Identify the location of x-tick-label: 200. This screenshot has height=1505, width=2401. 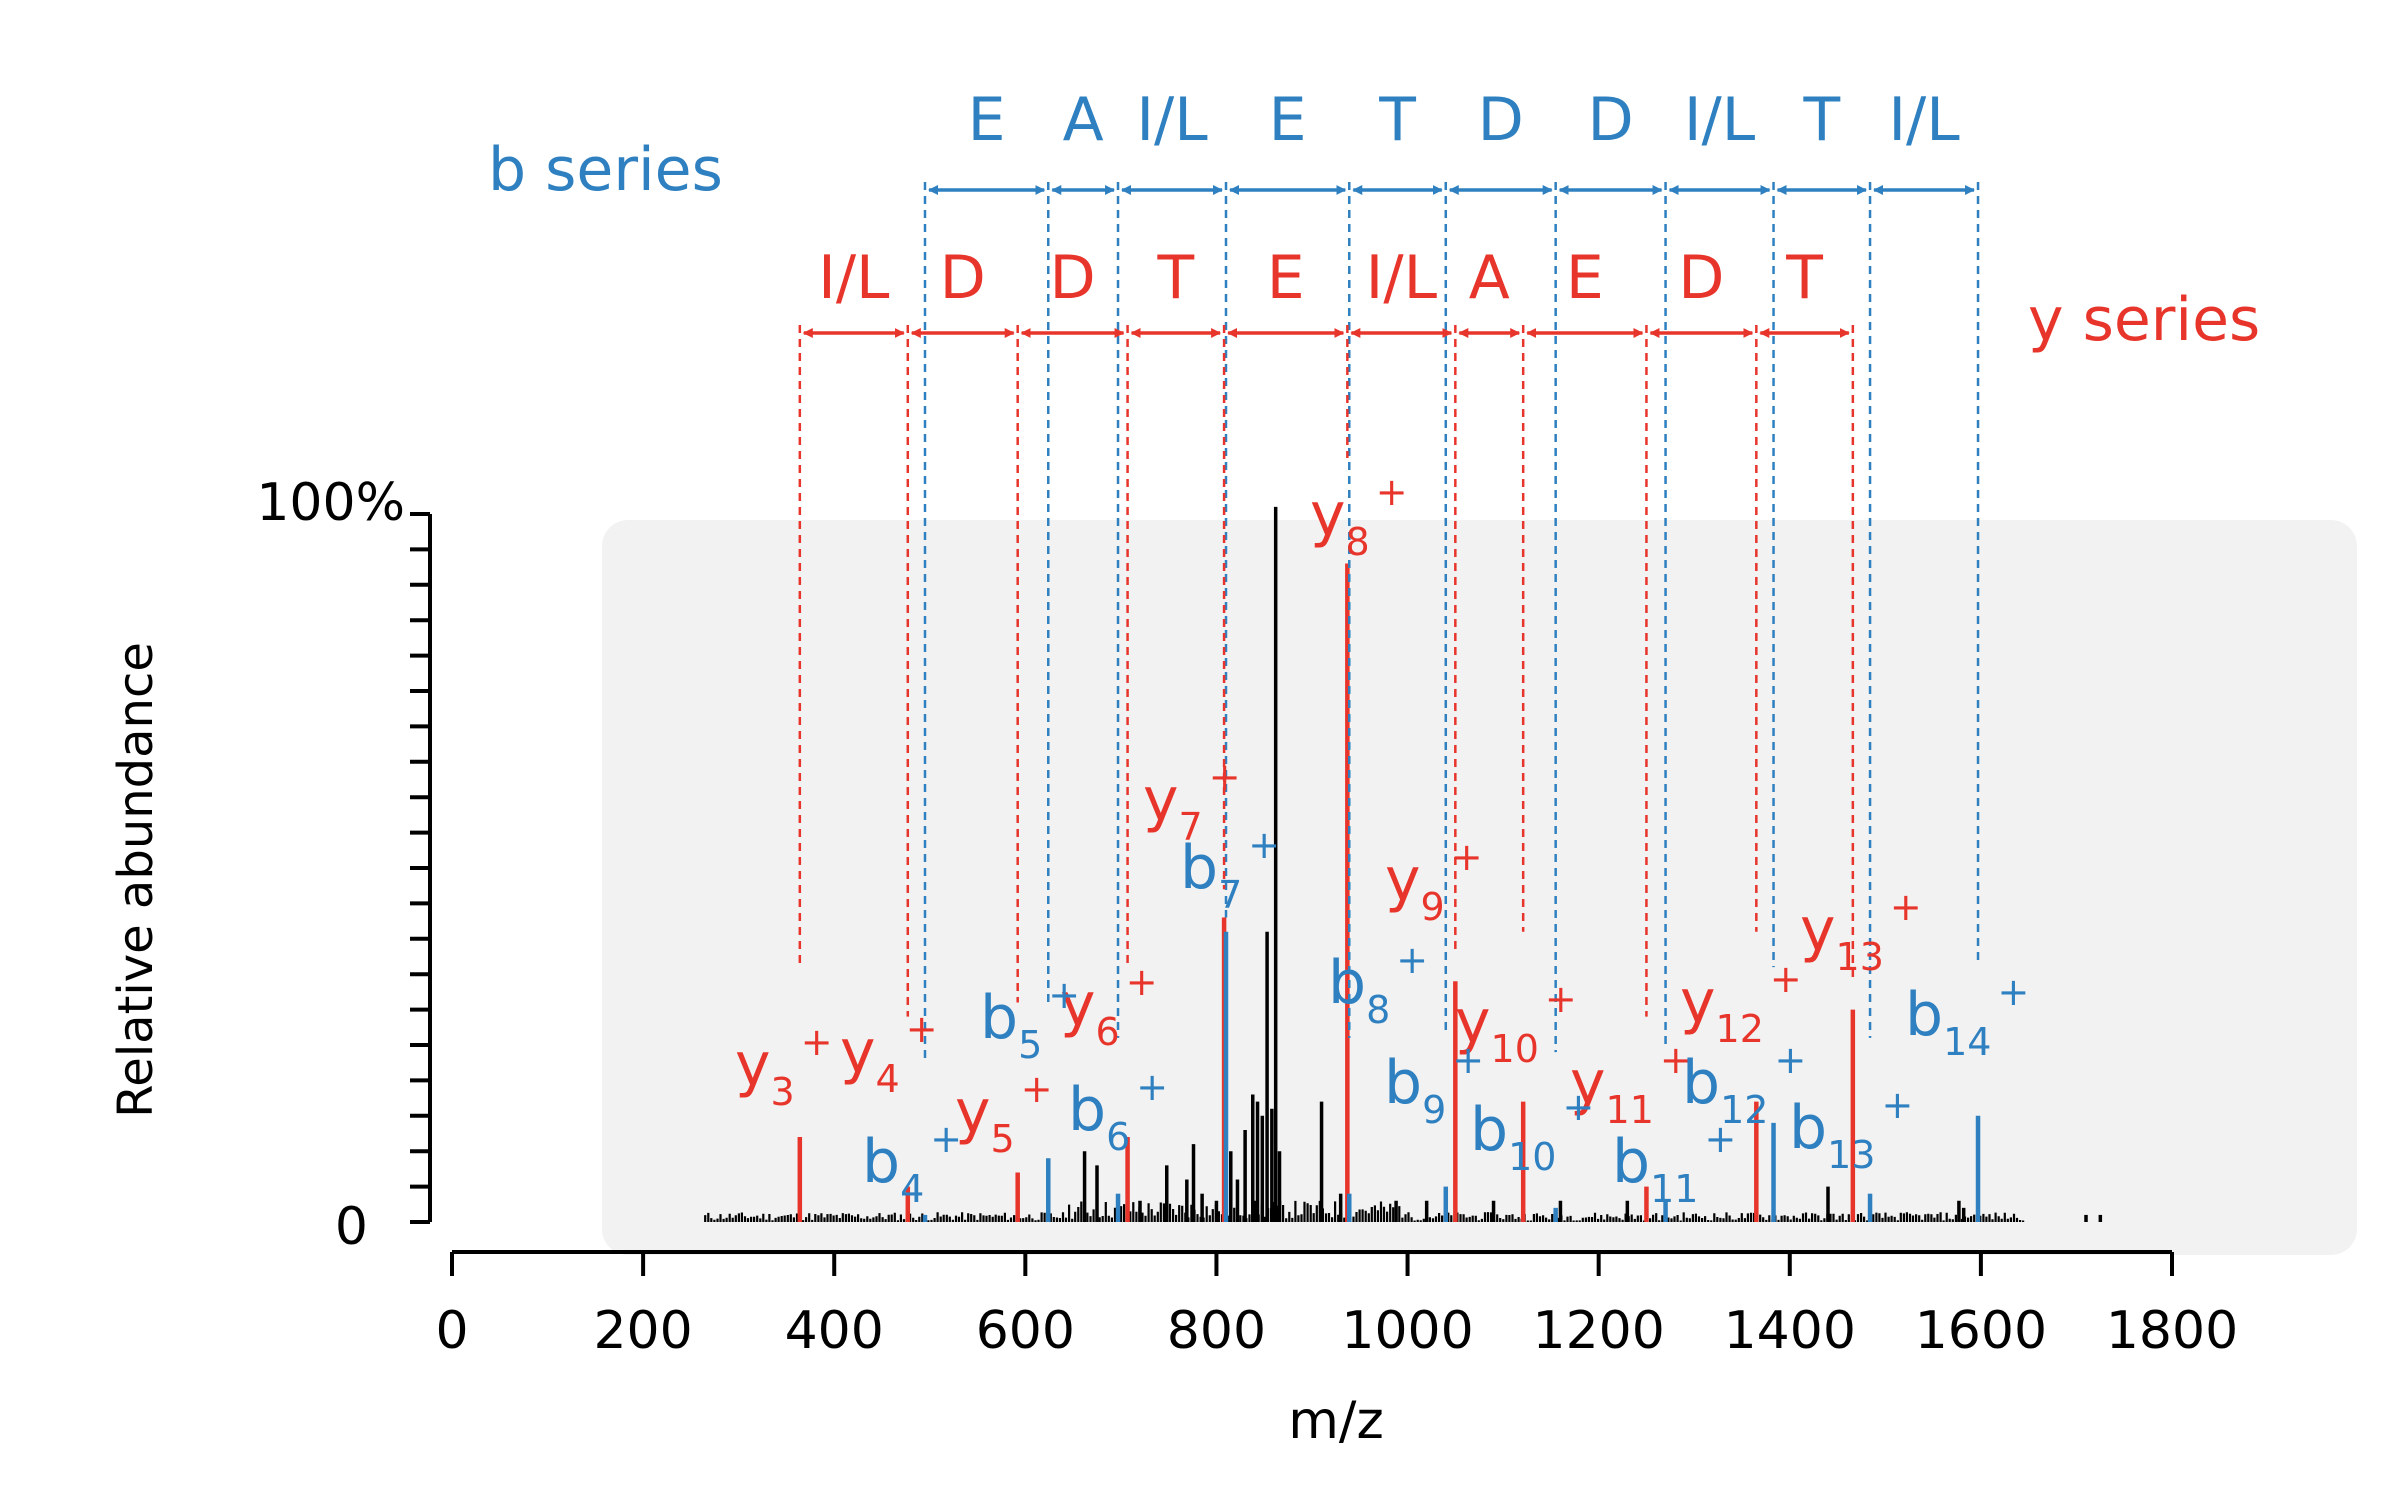
(642, 1331).